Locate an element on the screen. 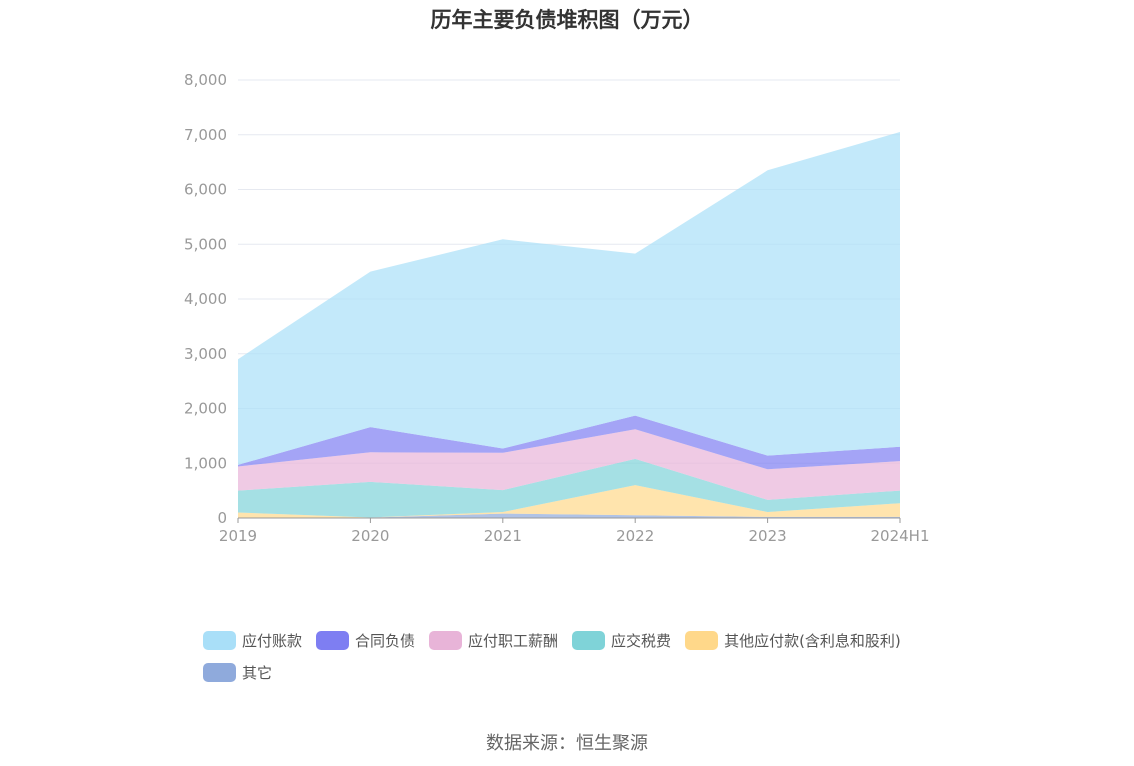  x-tick-label: 2020 is located at coordinates (370, 536).